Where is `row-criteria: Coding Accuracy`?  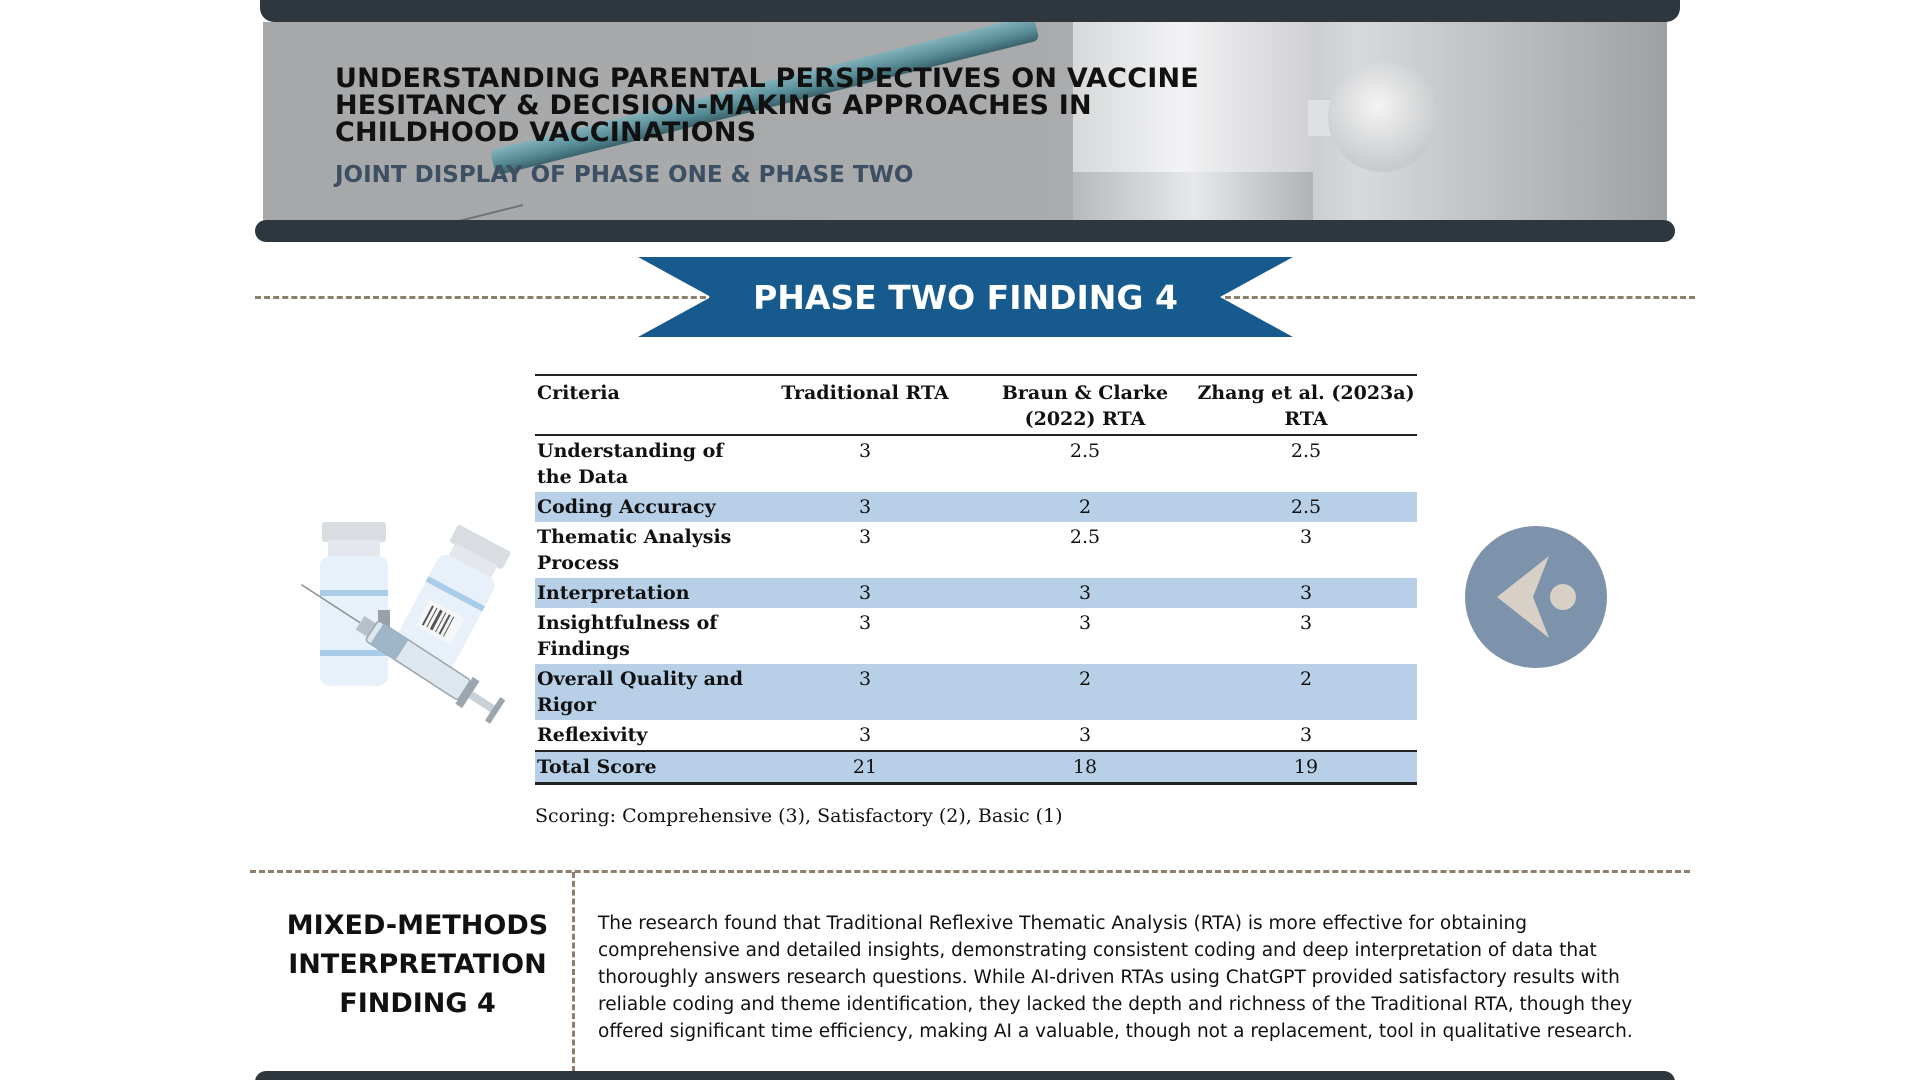
row-criteria: Coding Accuracy is located at coordinates (645, 507).